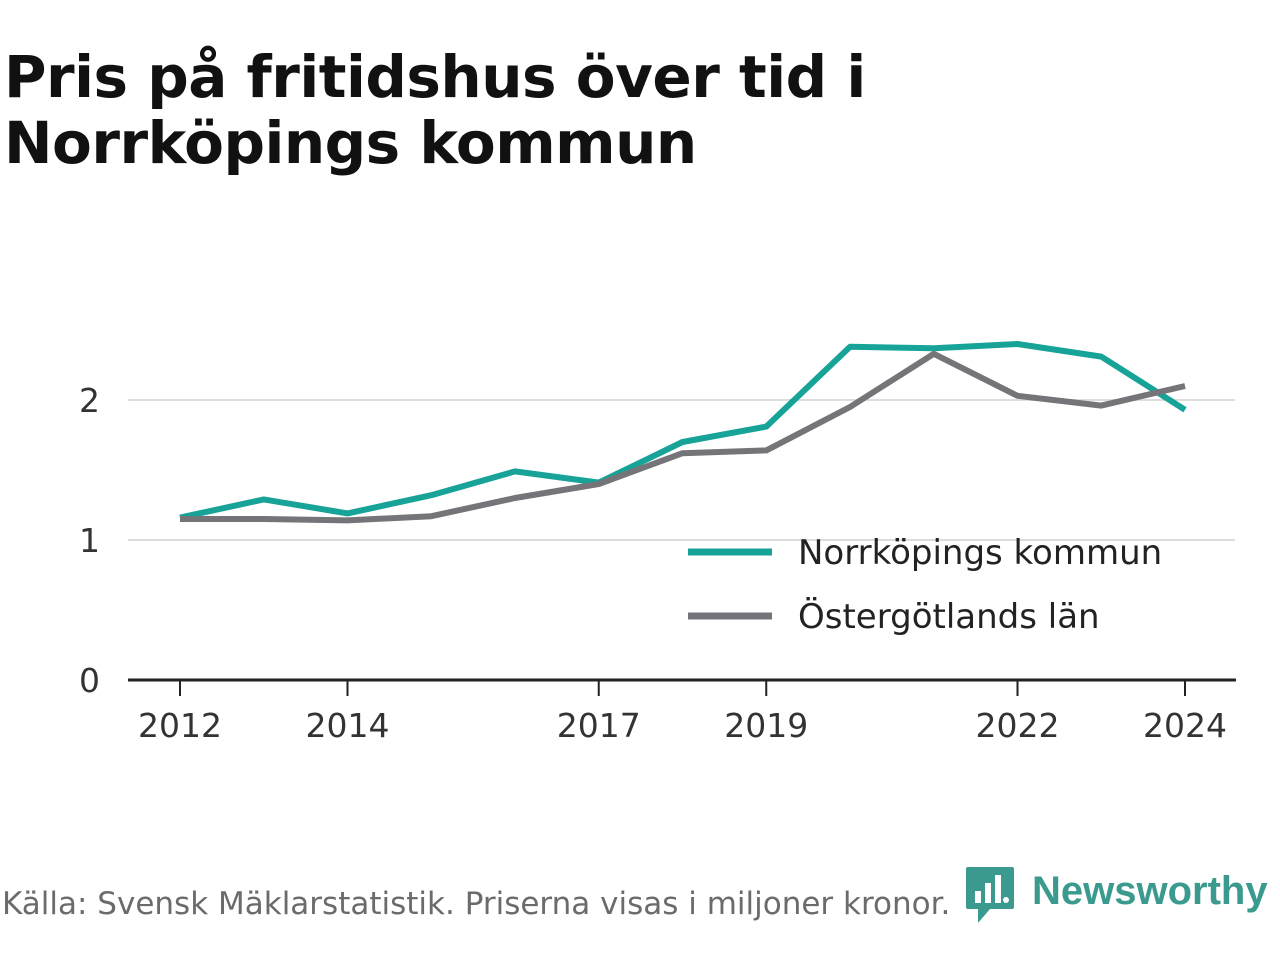 The width and height of the screenshot is (1280, 960). I want to click on series-line-östergötlands-län, so click(683, 437).